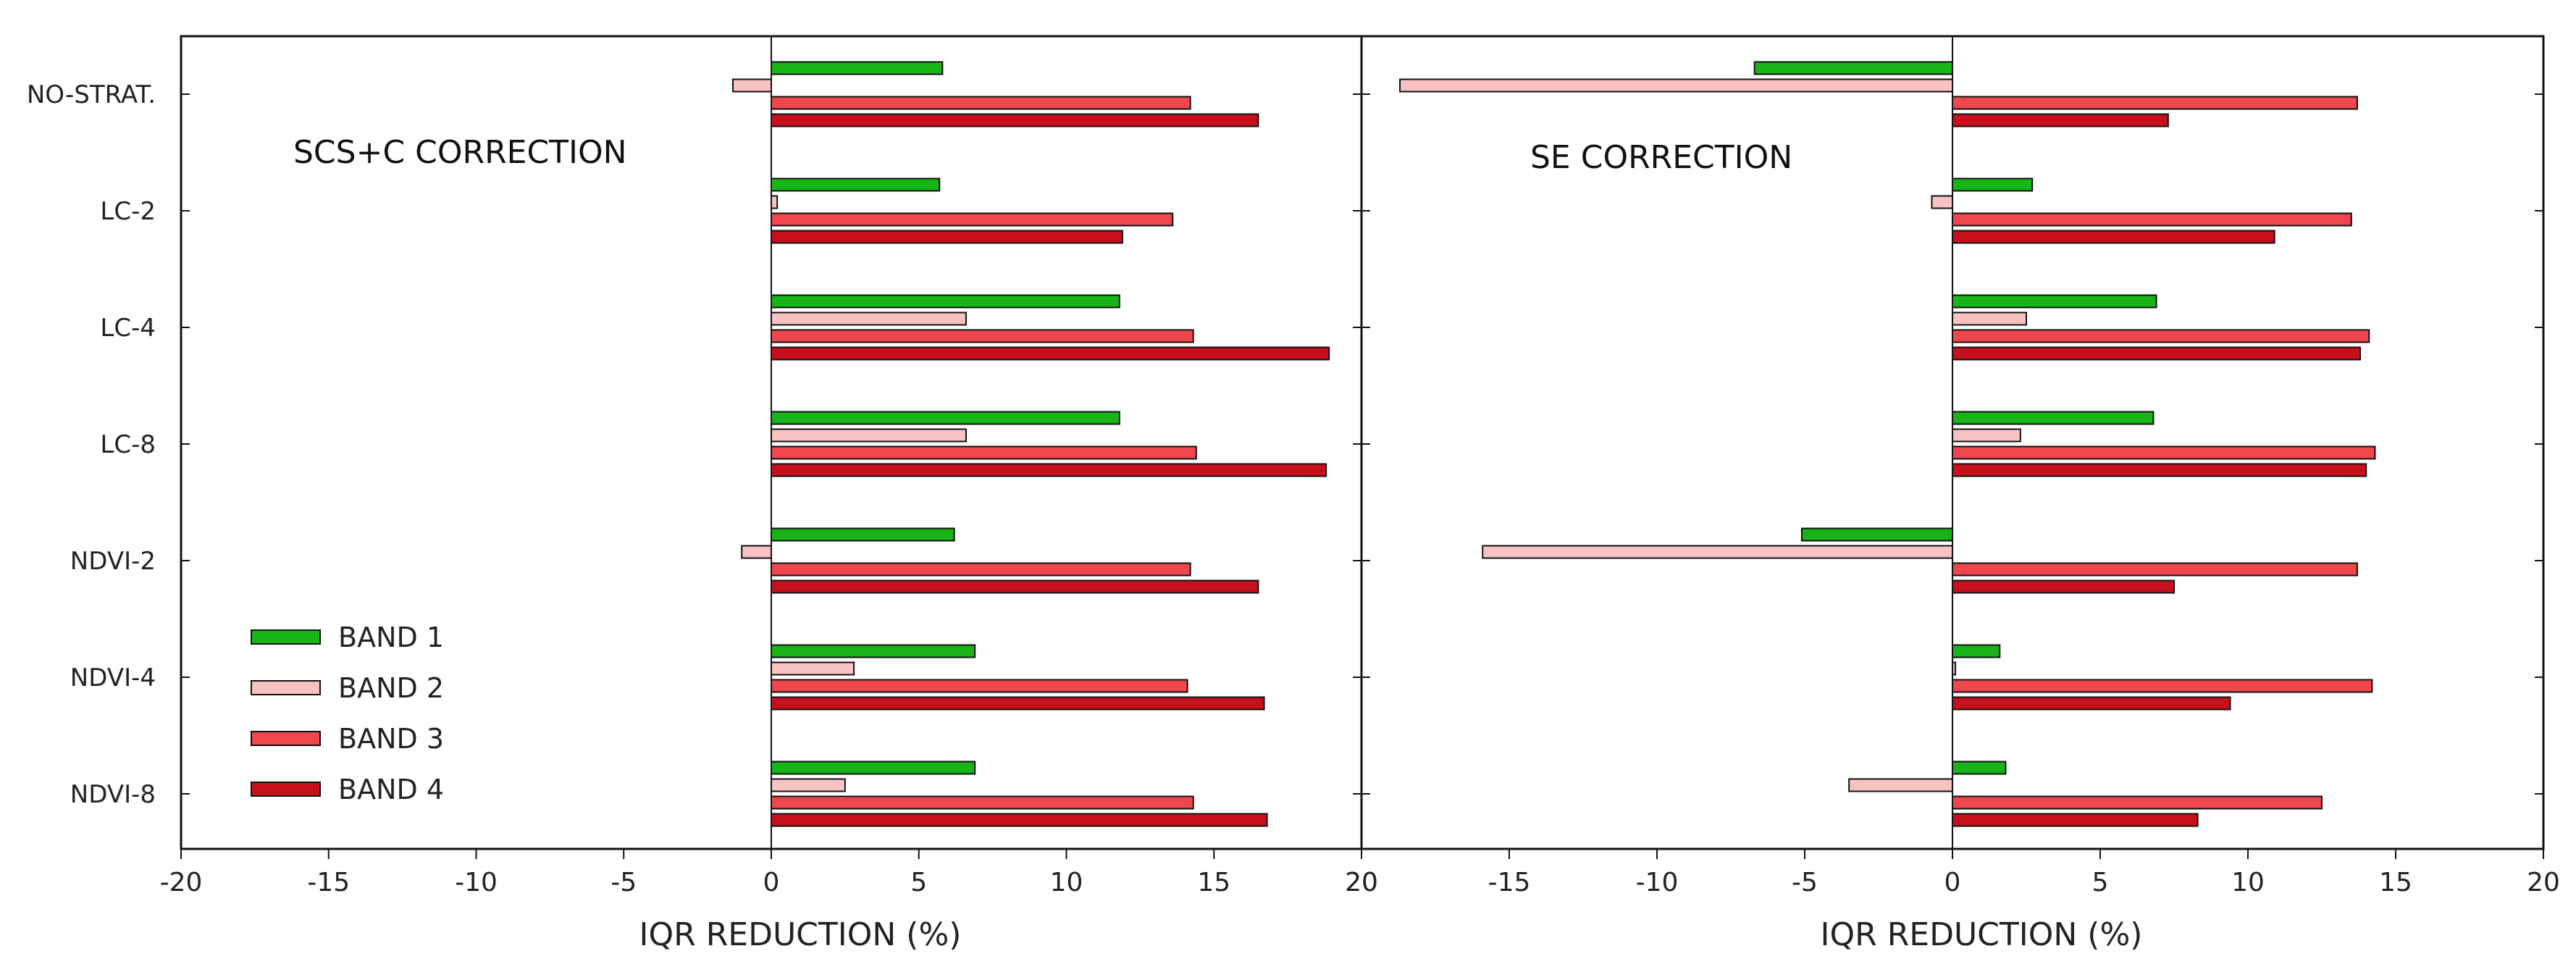  What do you see at coordinates (113, 677) in the screenshot?
I see `category-label: NDVI-4` at bounding box center [113, 677].